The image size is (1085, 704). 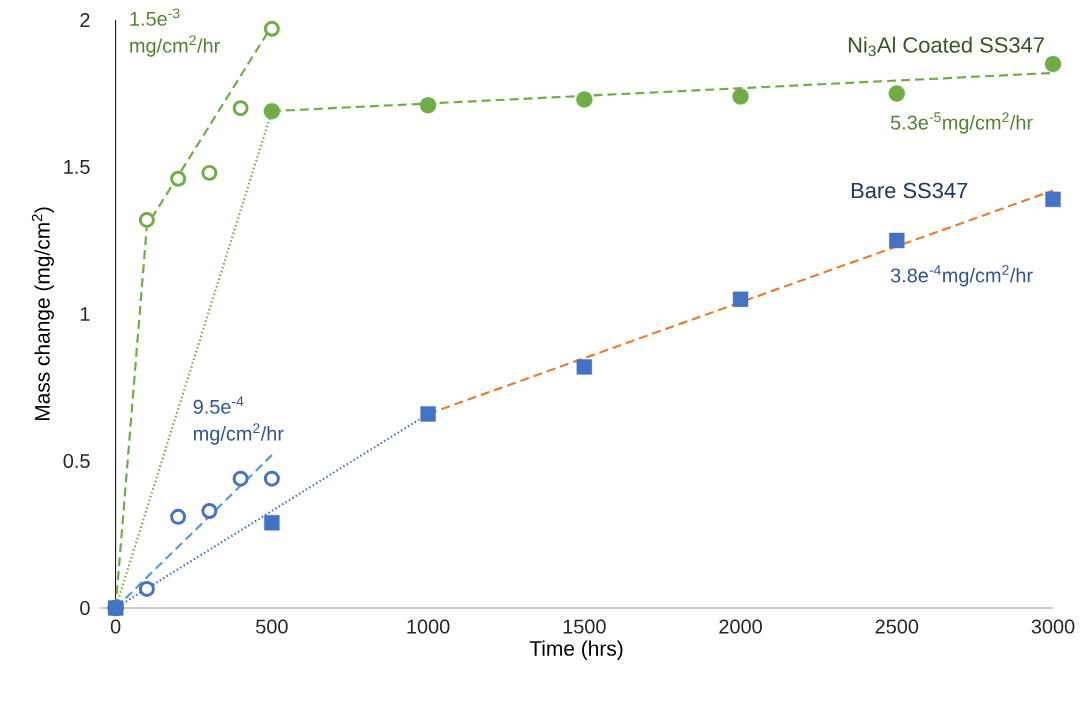 What do you see at coordinates (428, 626) in the screenshot?
I see `x-tick-label: 1000` at bounding box center [428, 626].